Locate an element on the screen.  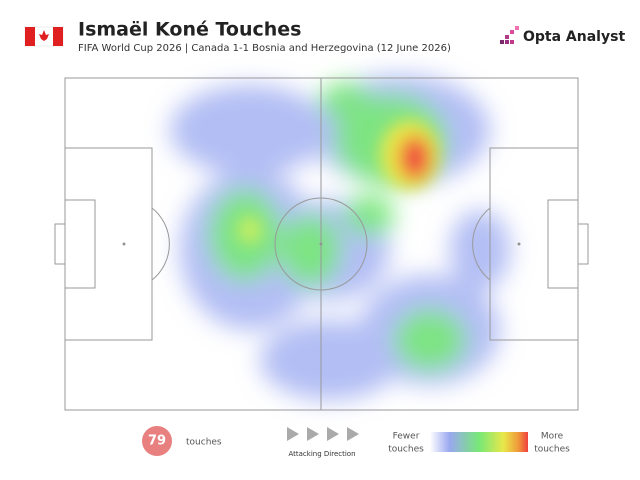
legend-high: touches is located at coordinates (552, 450).